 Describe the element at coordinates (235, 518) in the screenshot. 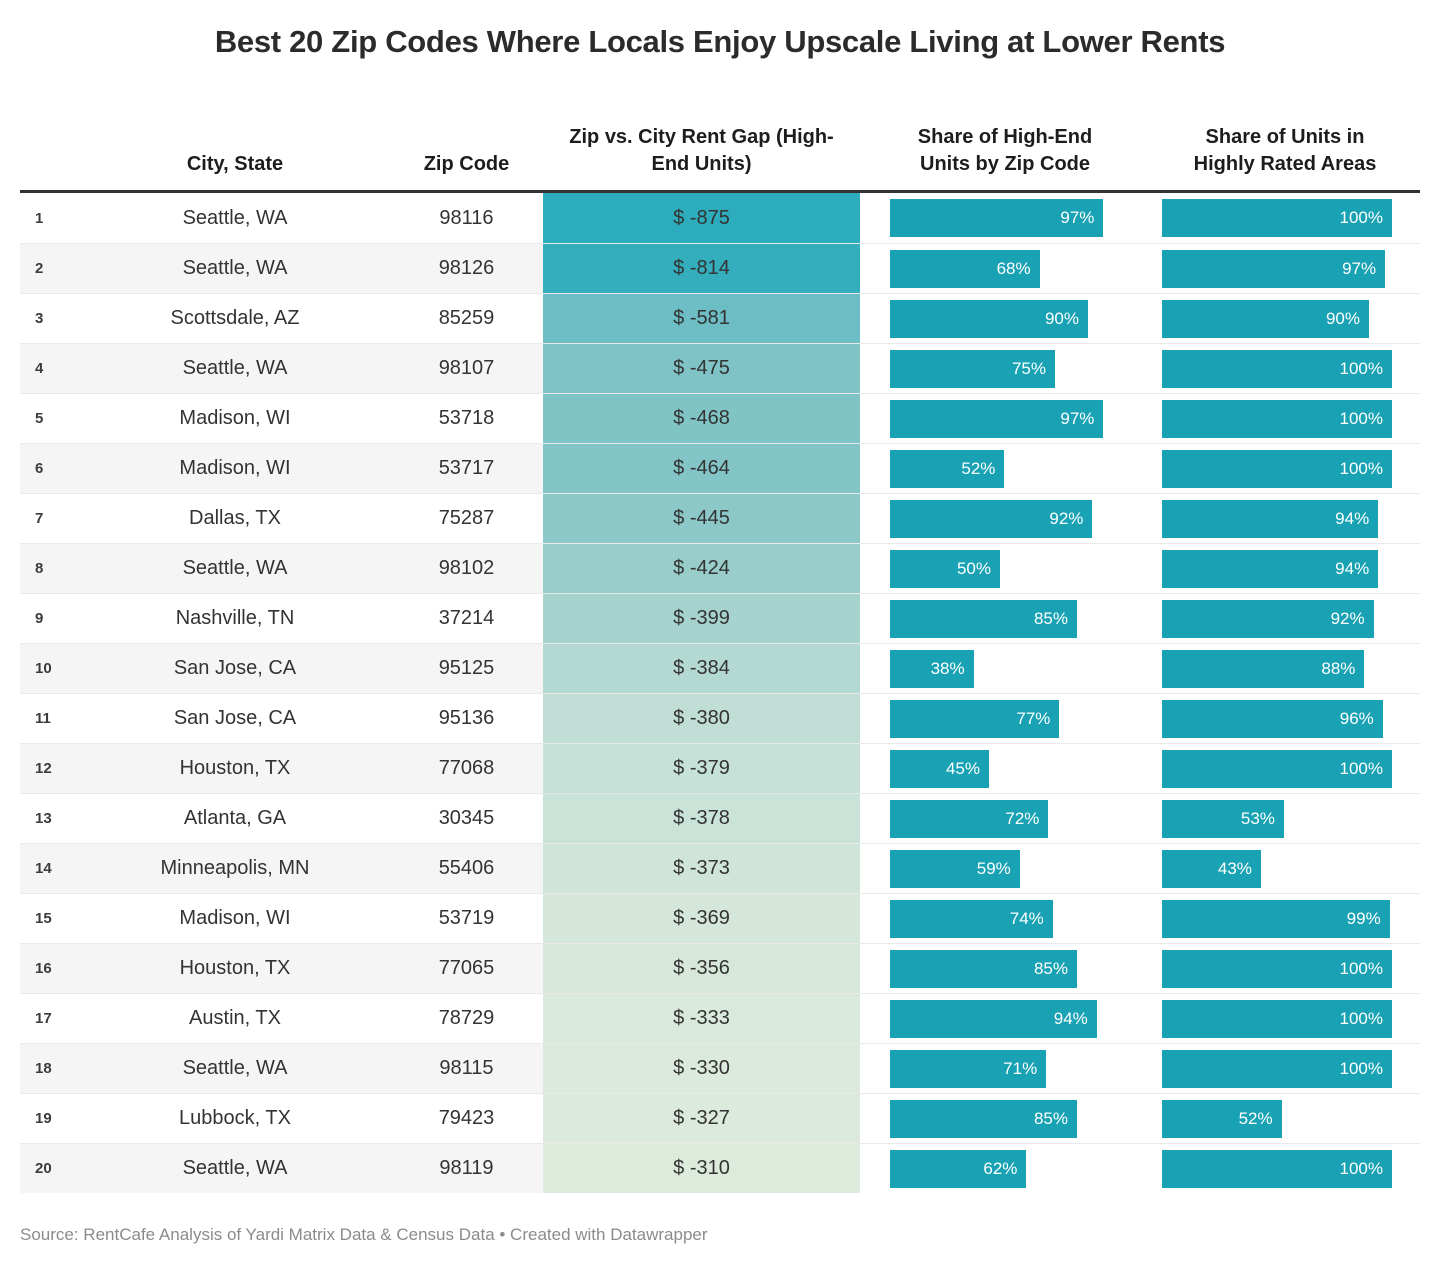

I see `city-state-cell: Dallas, TX` at that location.